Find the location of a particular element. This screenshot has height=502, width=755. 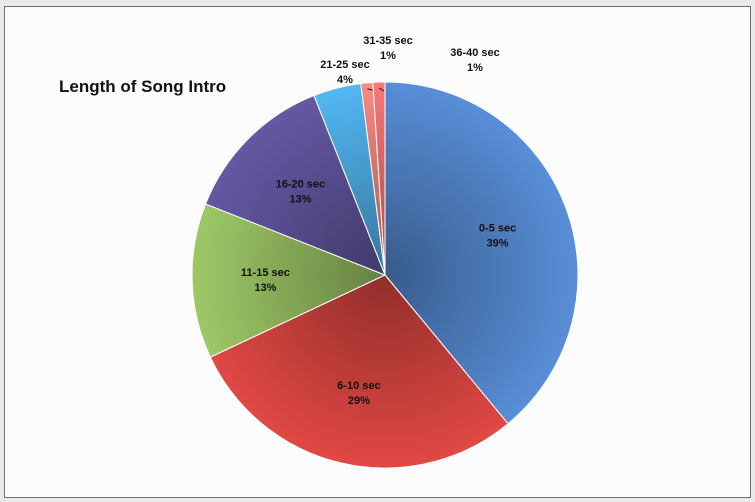

slice-label-name: 31-35 sec is located at coordinates (388, 41).